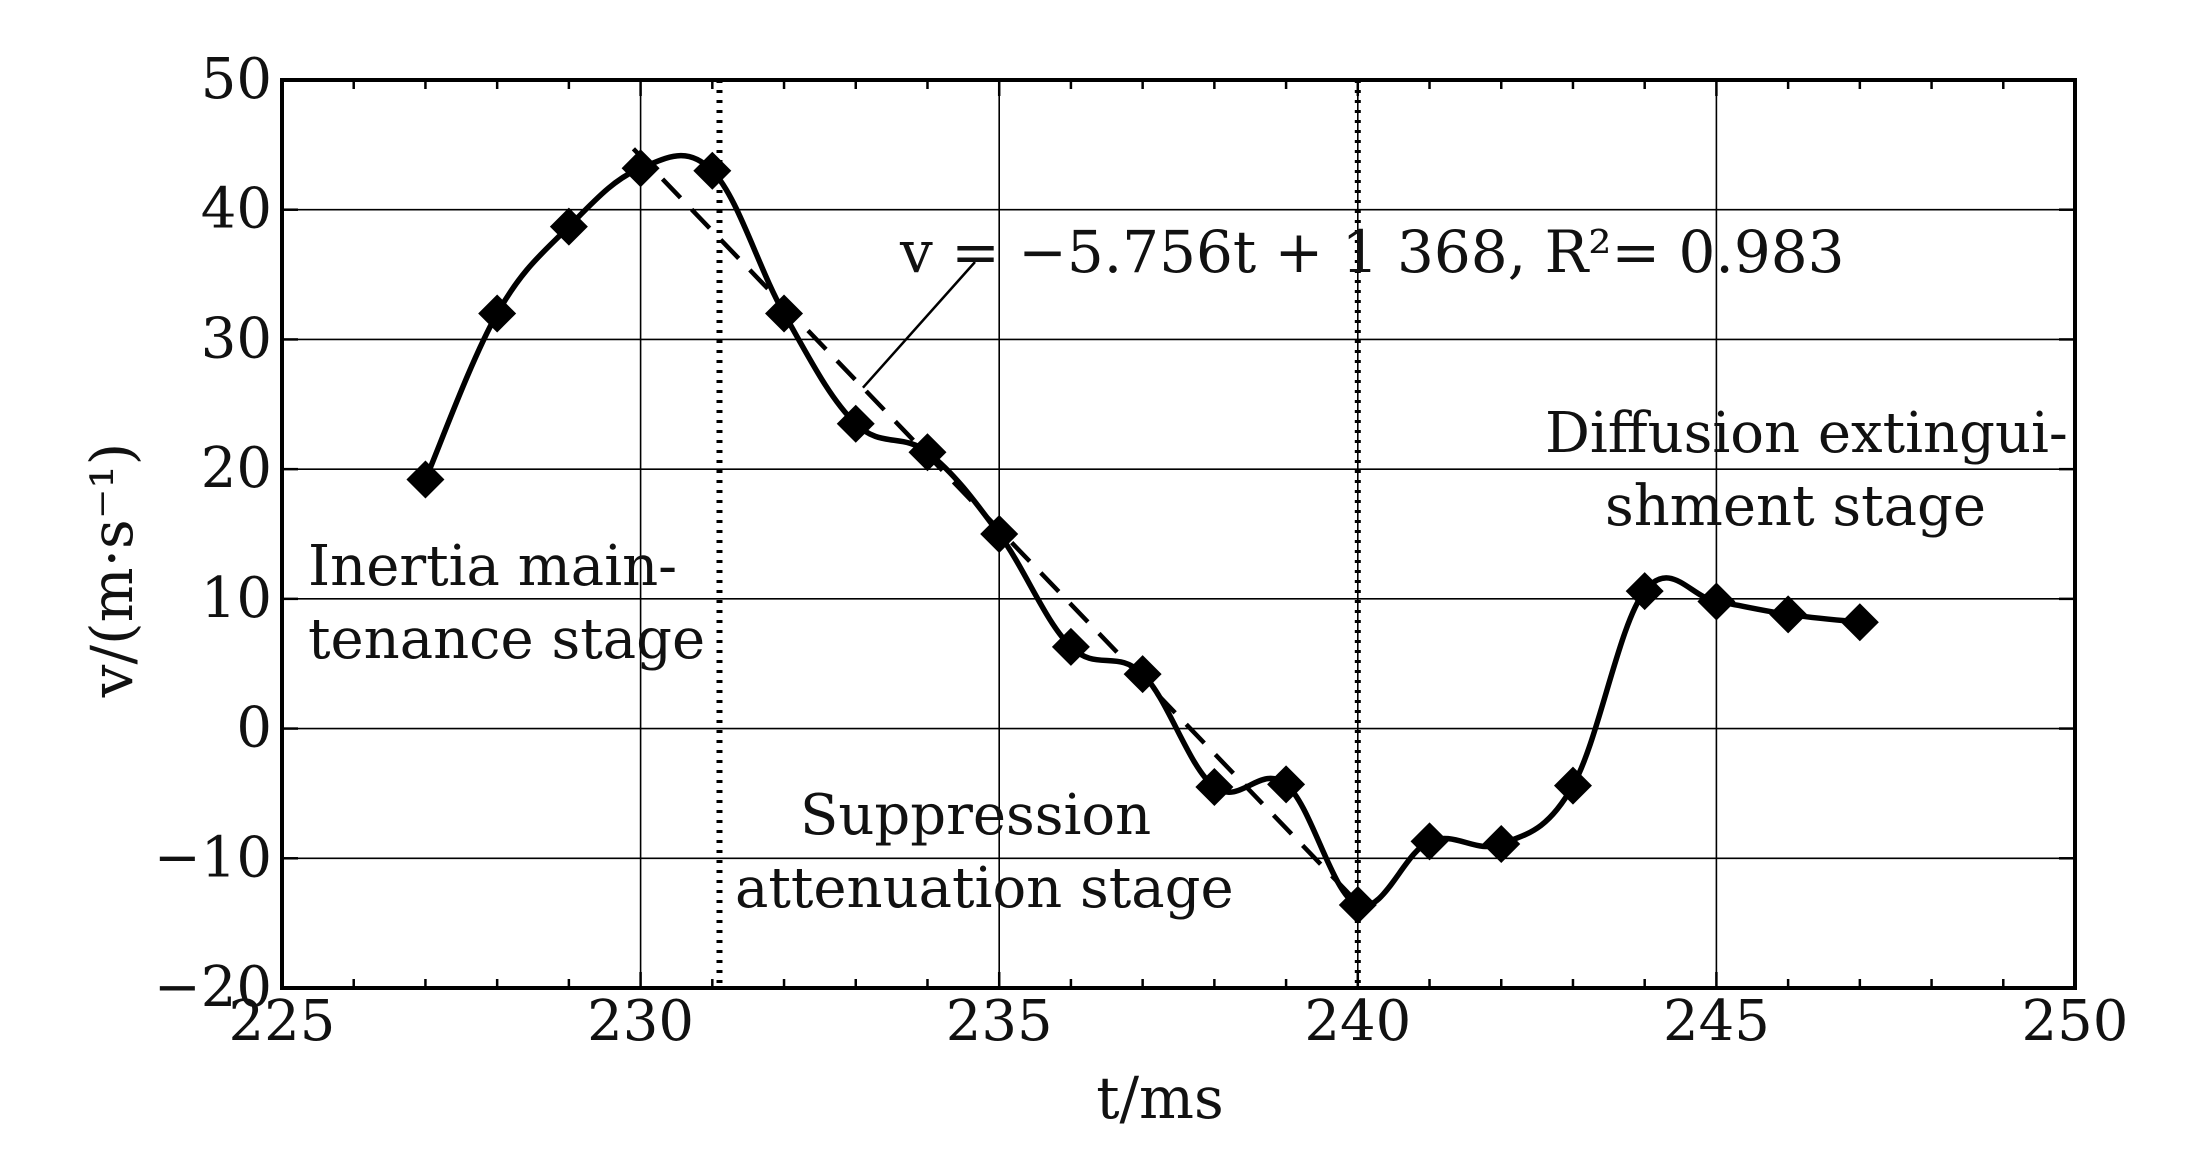 This screenshot has width=2185, height=1169. Describe the element at coordinates (975, 815) in the screenshot. I see `stage2-label-line1: Suppression` at that location.